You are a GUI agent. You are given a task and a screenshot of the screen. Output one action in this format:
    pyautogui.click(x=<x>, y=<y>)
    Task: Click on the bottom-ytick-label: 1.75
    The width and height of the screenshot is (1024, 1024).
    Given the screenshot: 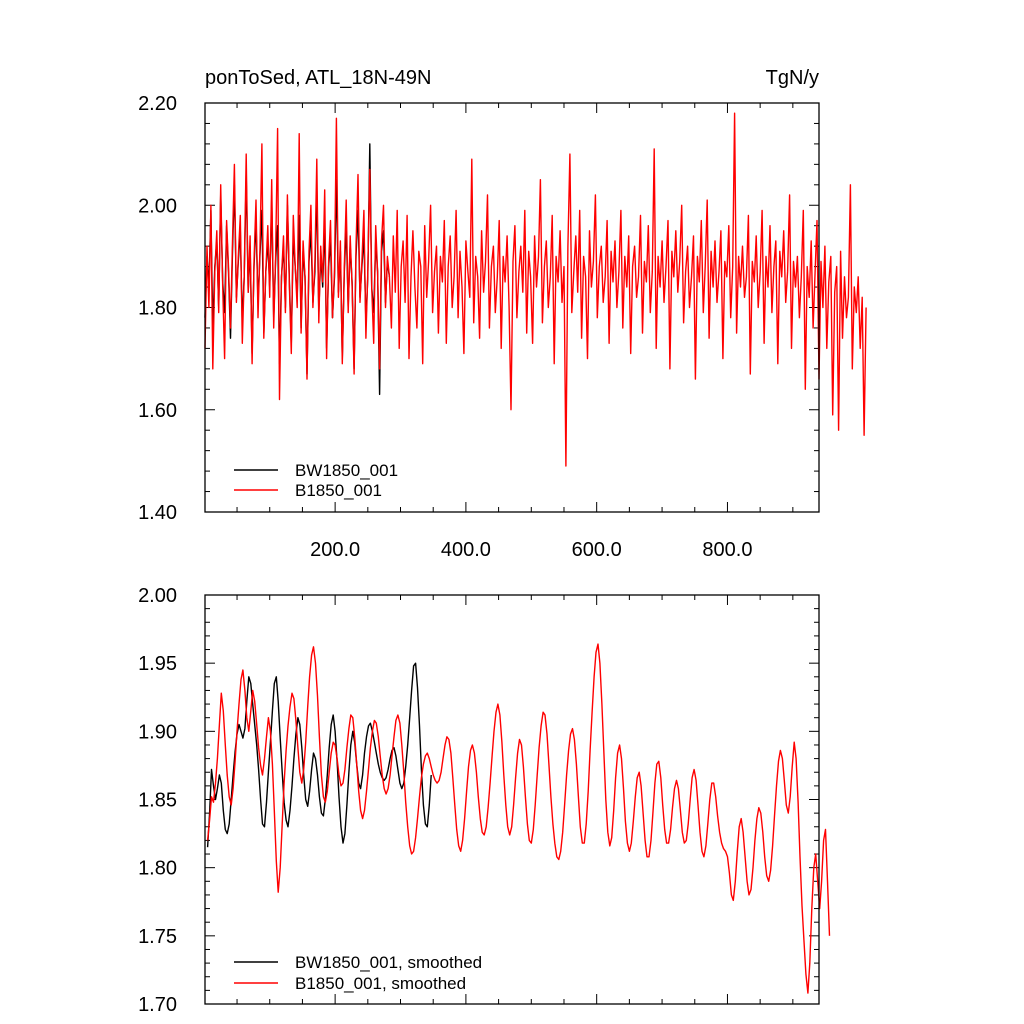 What is the action you would take?
    pyautogui.click(x=157, y=937)
    